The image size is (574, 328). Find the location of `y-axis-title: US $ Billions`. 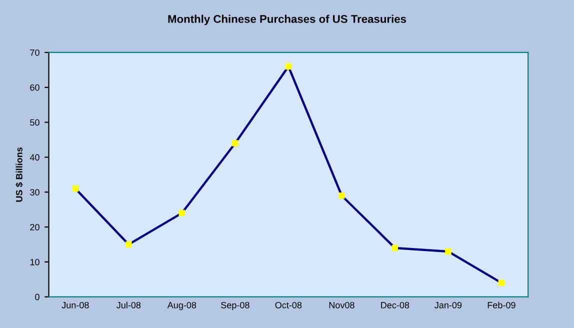

y-axis-title: US $ Billions is located at coordinates (19, 174).